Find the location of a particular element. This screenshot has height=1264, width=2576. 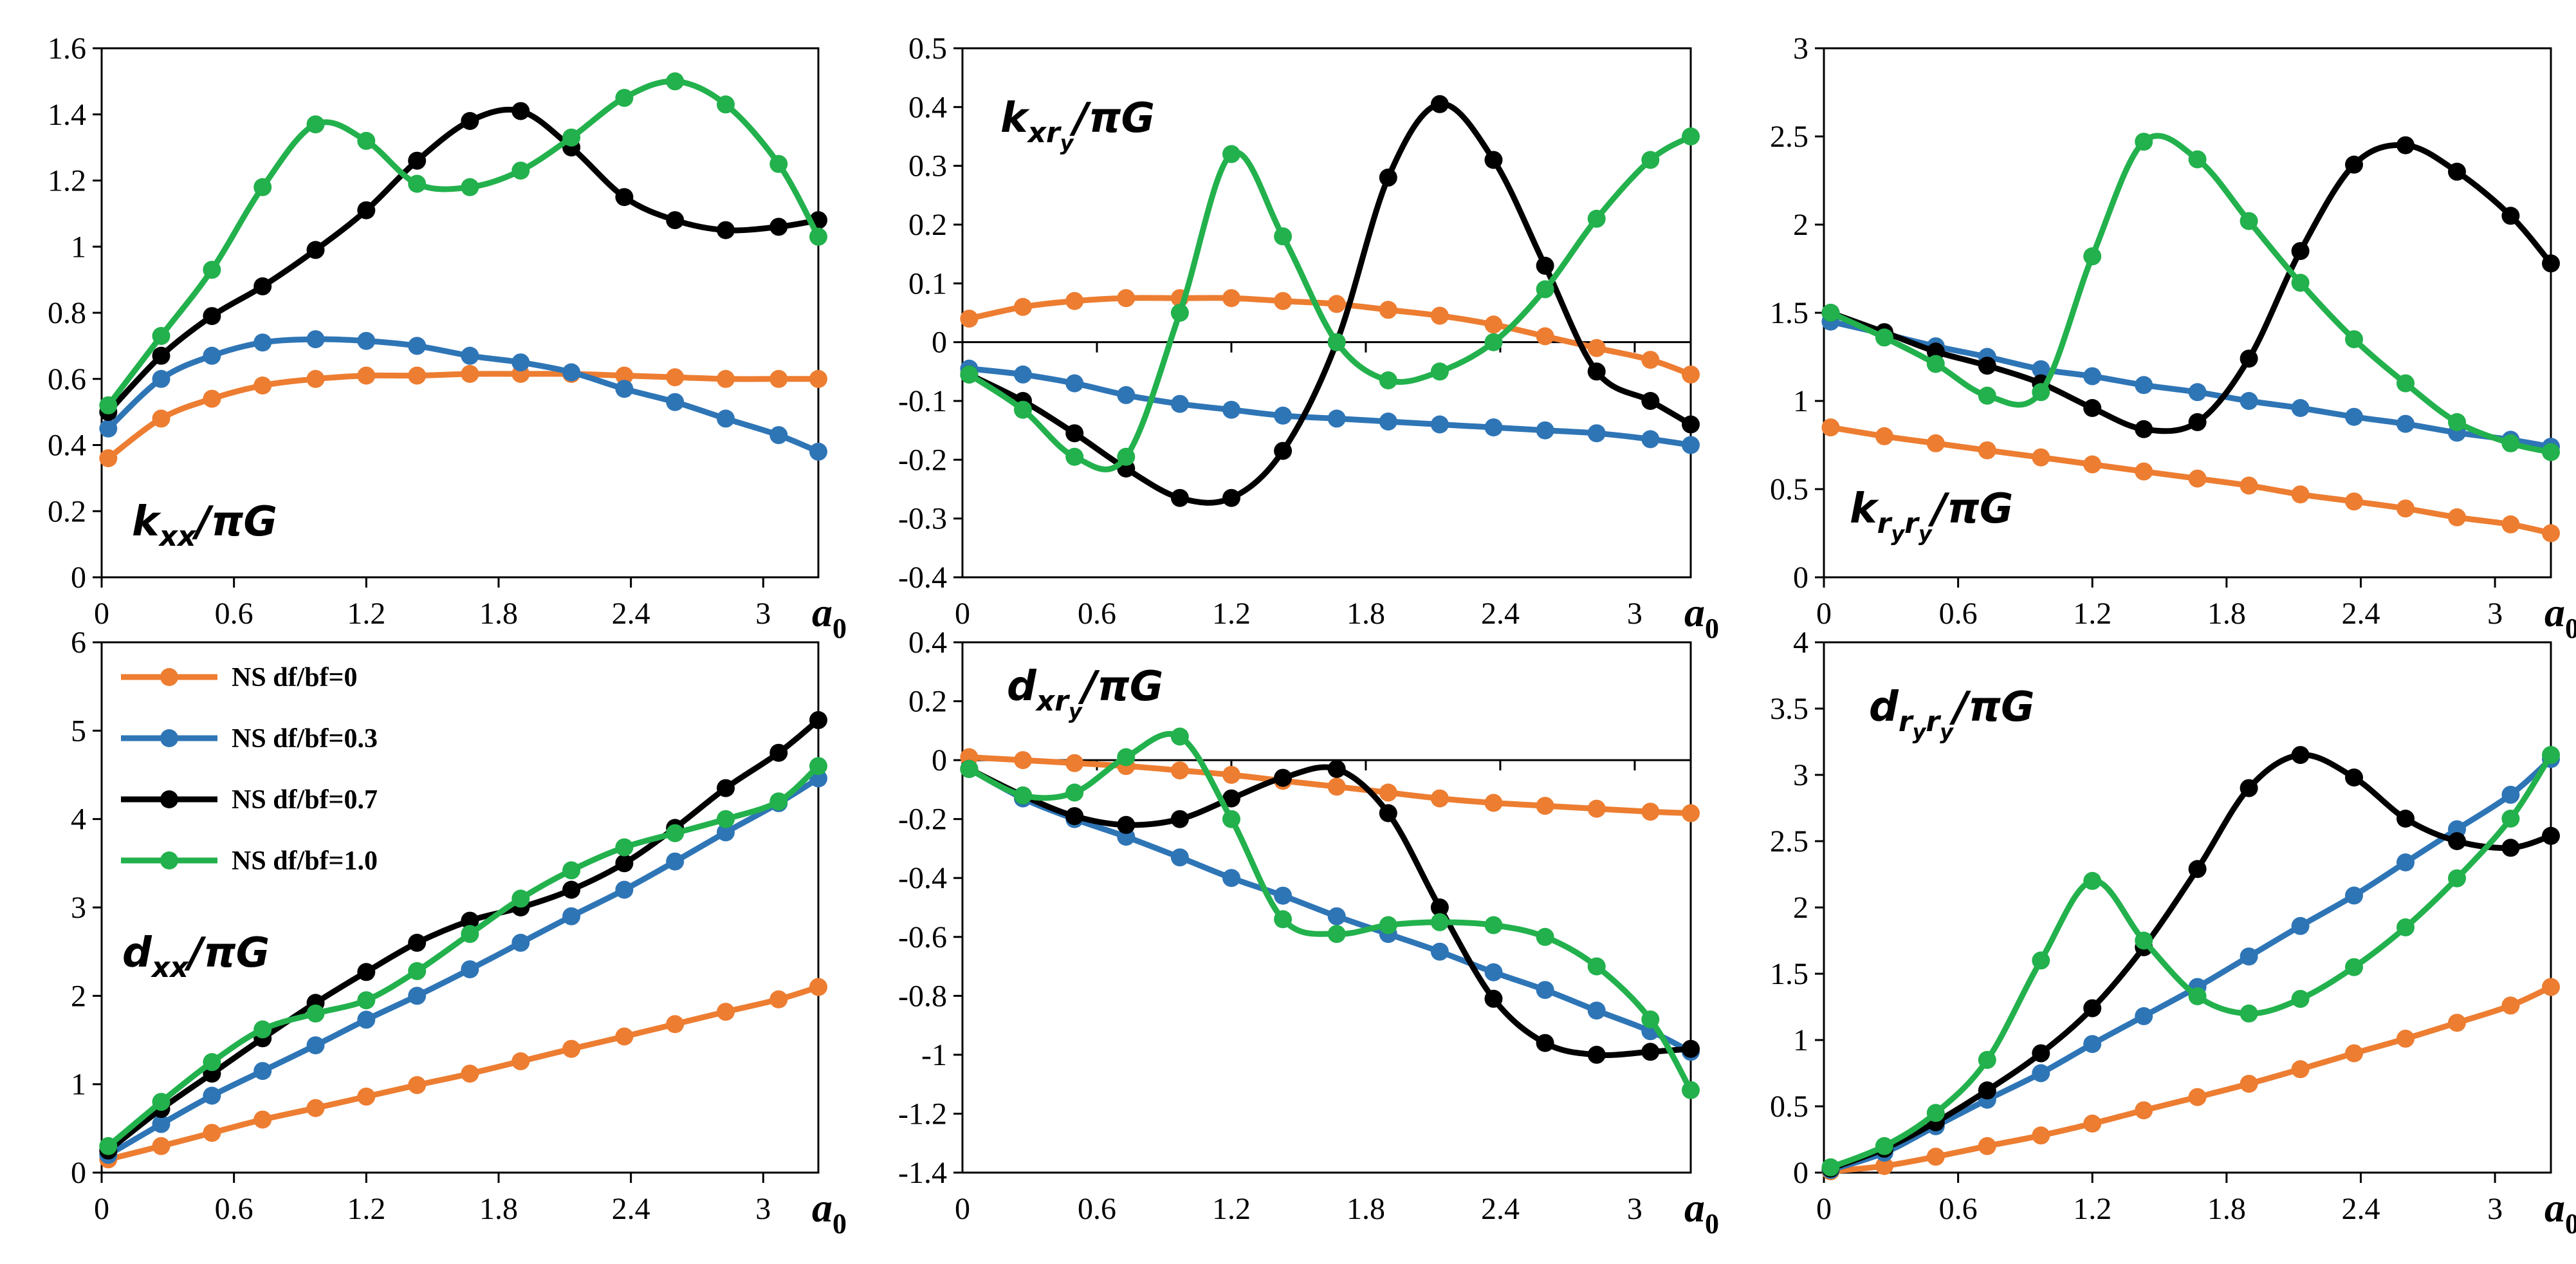

x-tick-label: 2.4 is located at coordinates (631, 614).